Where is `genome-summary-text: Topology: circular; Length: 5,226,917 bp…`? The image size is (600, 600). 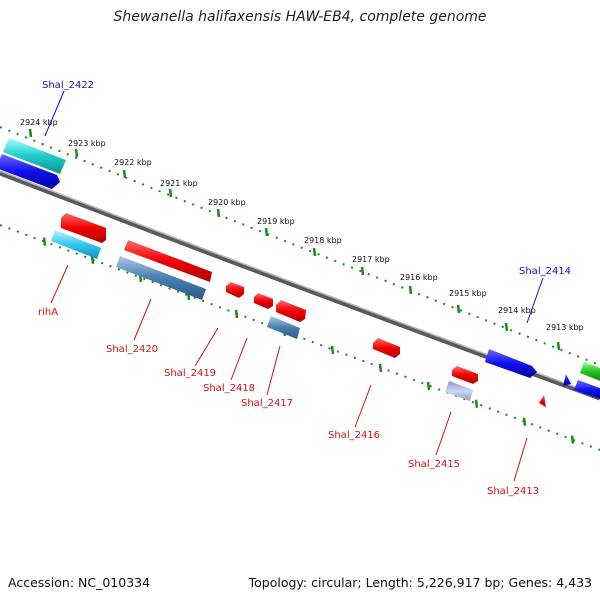
genome-summary-text: Topology: circular; Length: 5,226,917 bp… is located at coordinates (420, 582).